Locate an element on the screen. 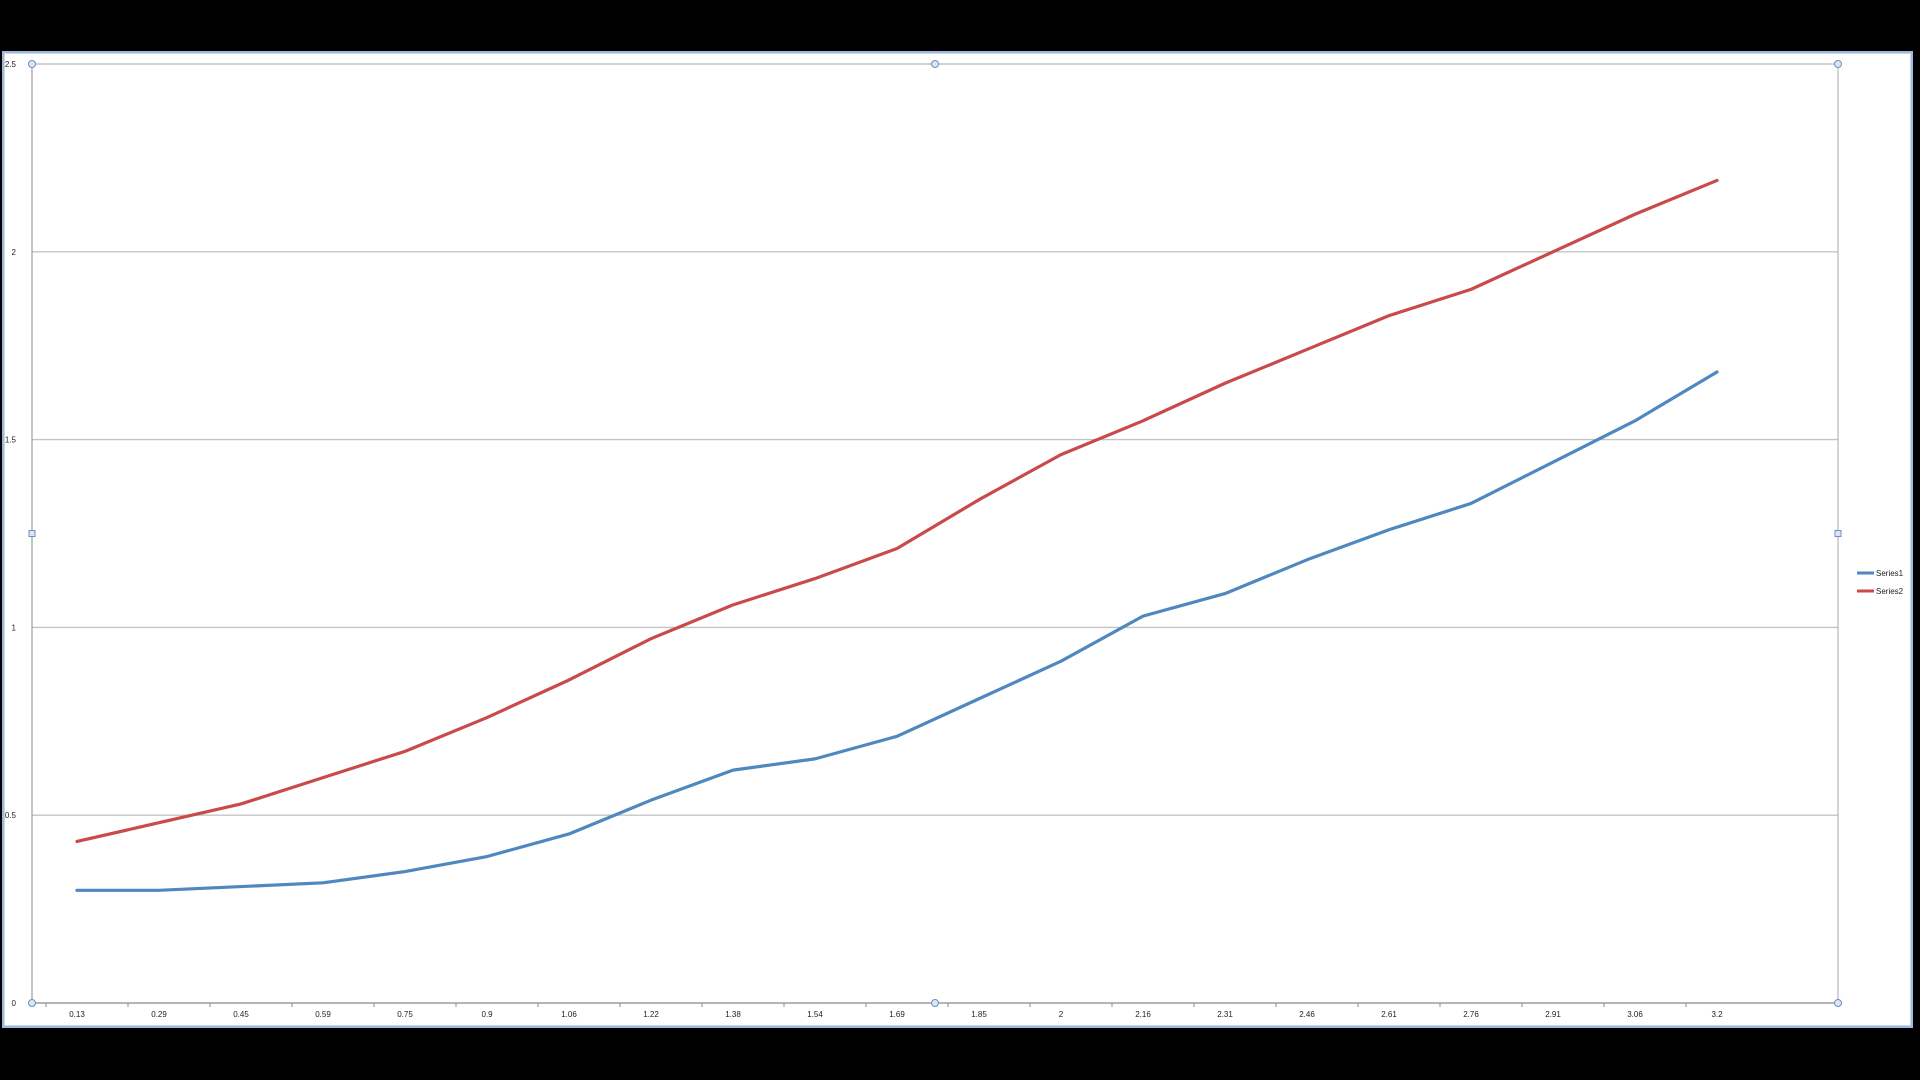 Image resolution: width=1920 pixels, height=1080 pixels. x-tick-label: 0.13 is located at coordinates (77, 1014).